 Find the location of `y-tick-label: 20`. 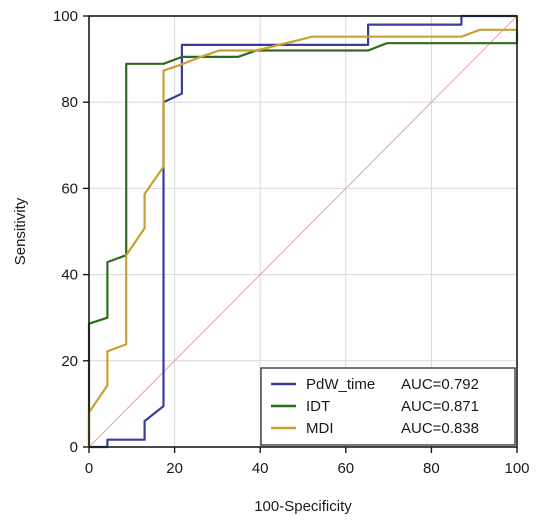

y-tick-label: 20 is located at coordinates (69, 361).